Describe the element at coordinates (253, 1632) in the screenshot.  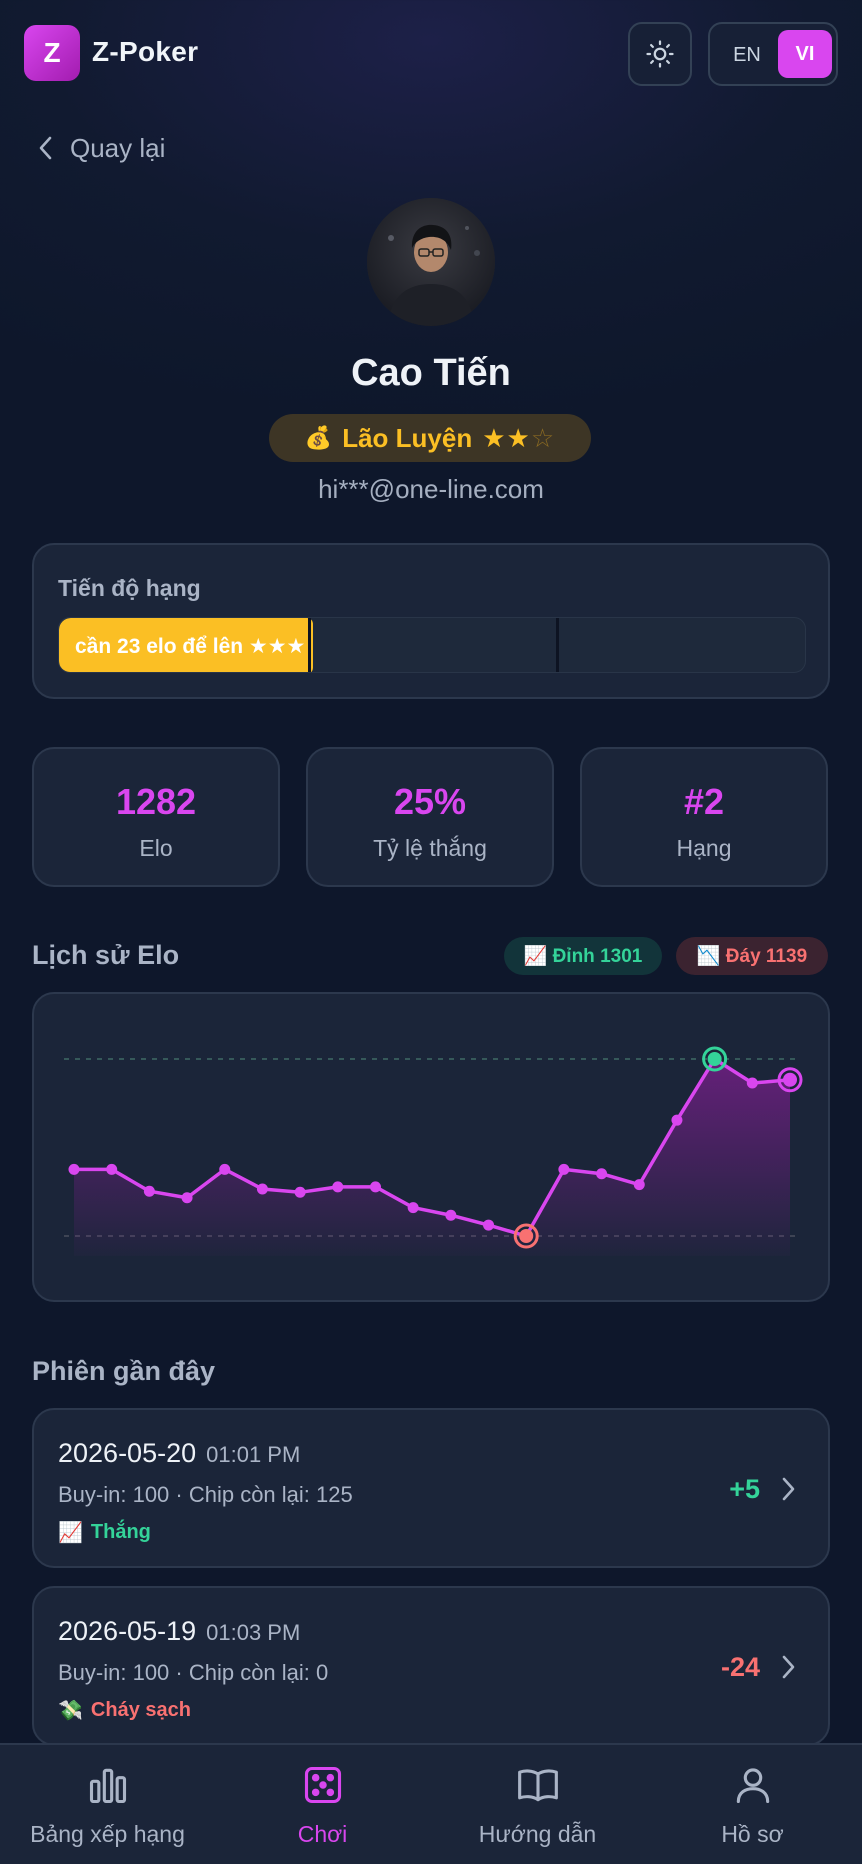
I see `session-time: 01:03 PM` at that location.